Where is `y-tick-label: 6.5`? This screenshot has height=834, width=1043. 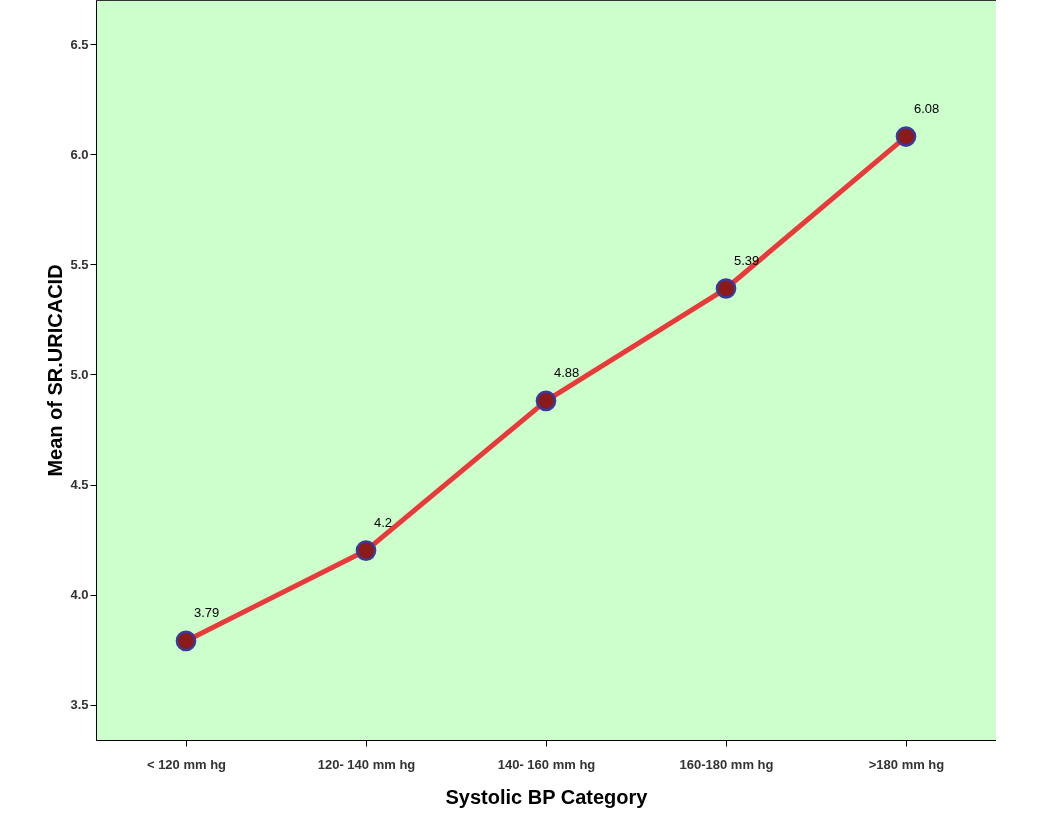 y-tick-label: 6.5 is located at coordinates (79, 44).